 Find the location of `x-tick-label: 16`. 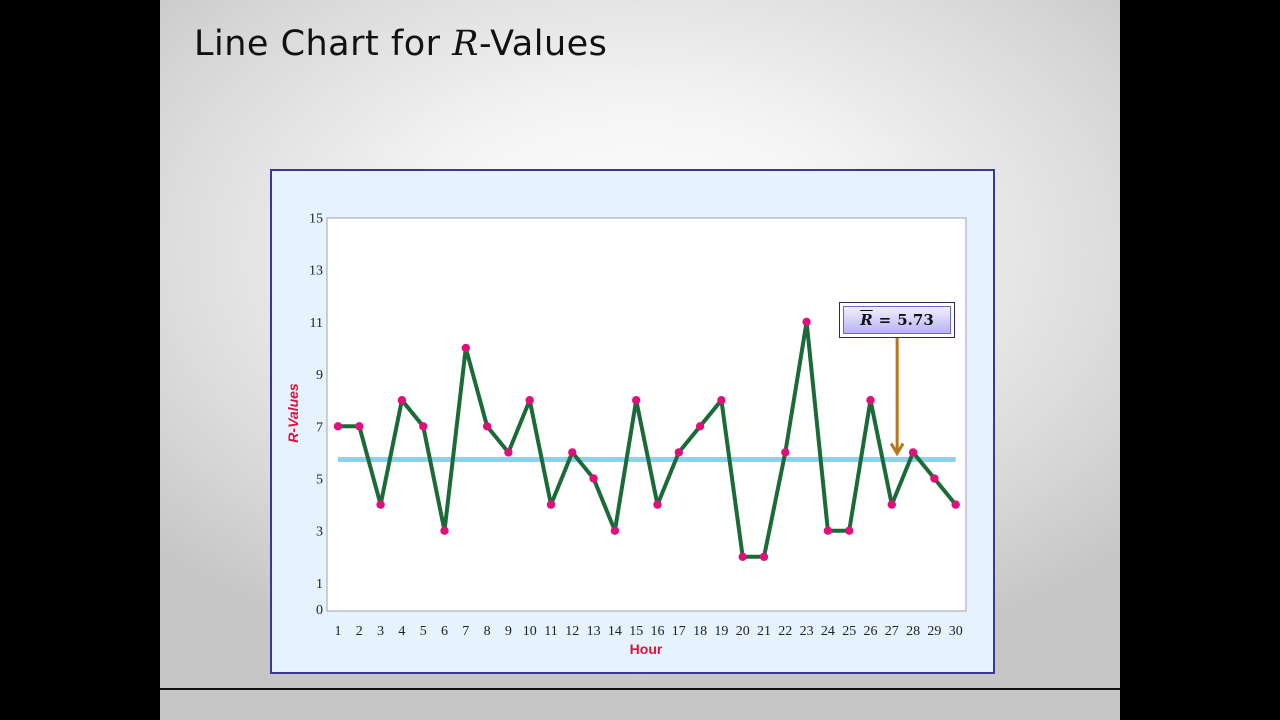

x-tick-label: 16 is located at coordinates (658, 631).